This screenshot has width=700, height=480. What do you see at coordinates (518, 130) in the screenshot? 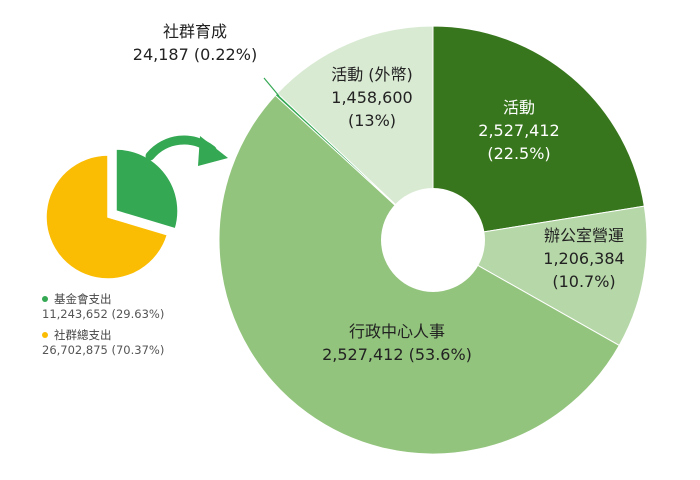
I see `donut-label-0: 活動 2,527,412 (22.5%)` at bounding box center [518, 130].